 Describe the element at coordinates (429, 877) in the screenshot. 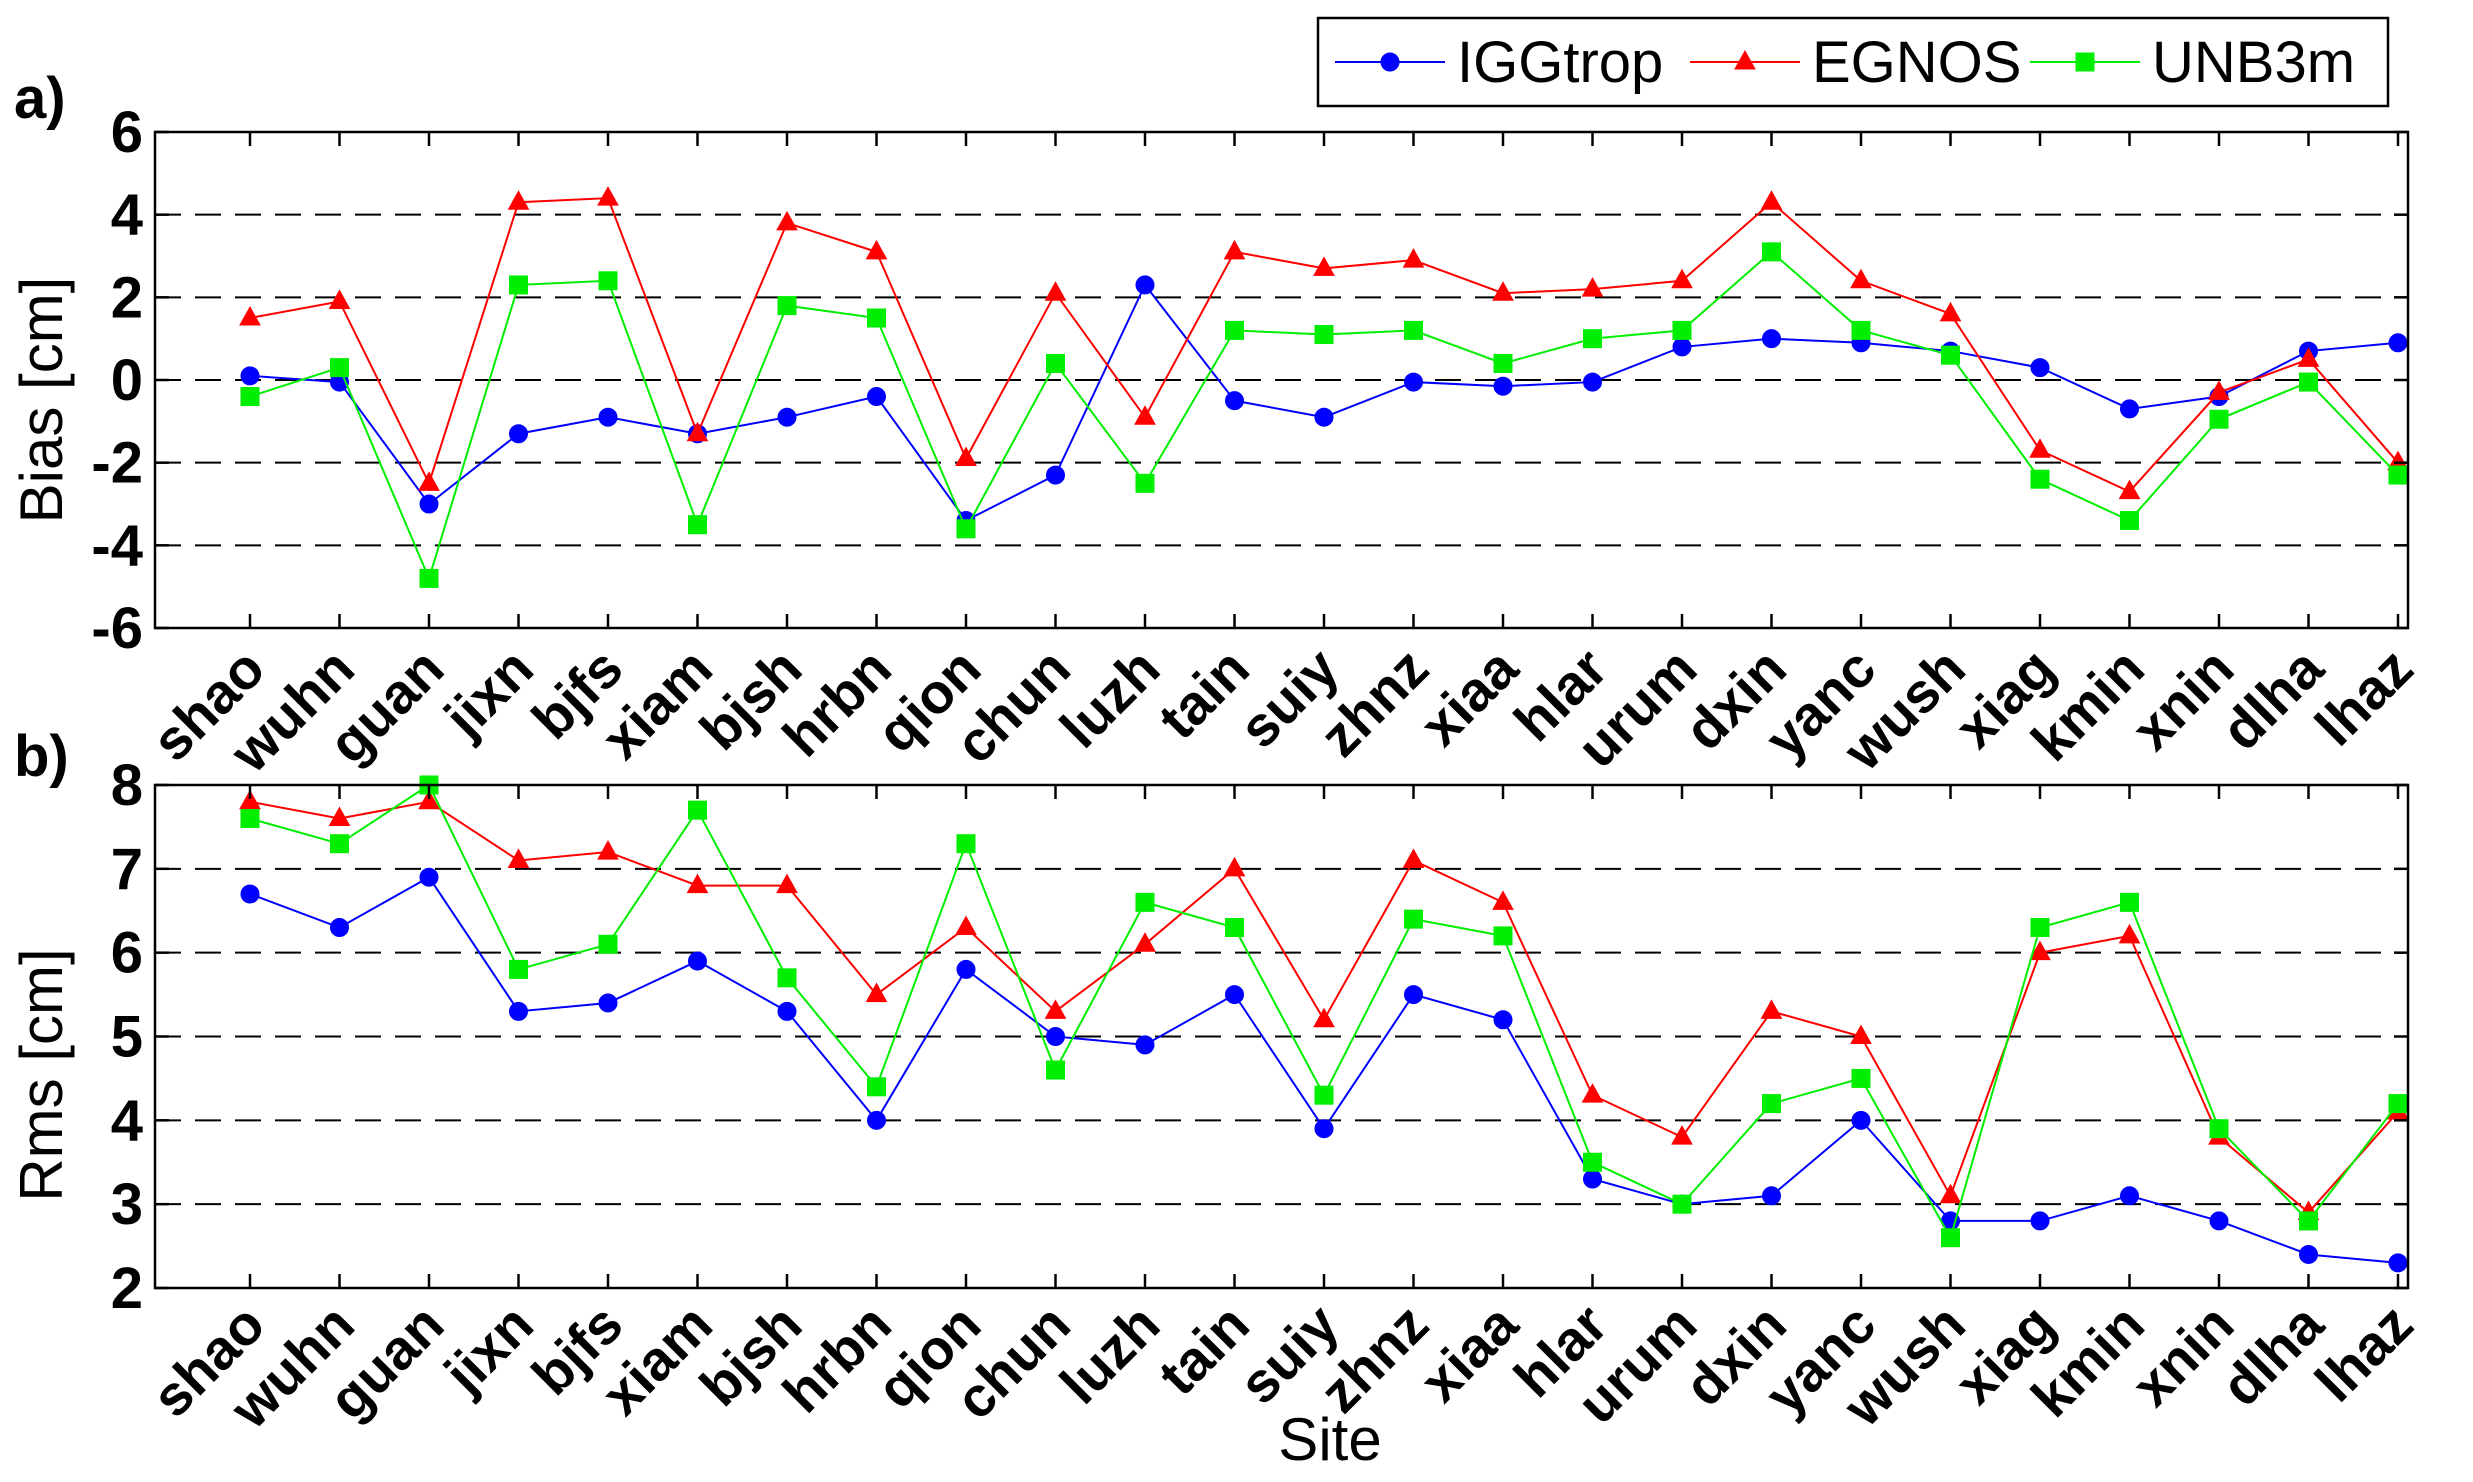

I see `rms-point-iggtrop-guan` at that location.